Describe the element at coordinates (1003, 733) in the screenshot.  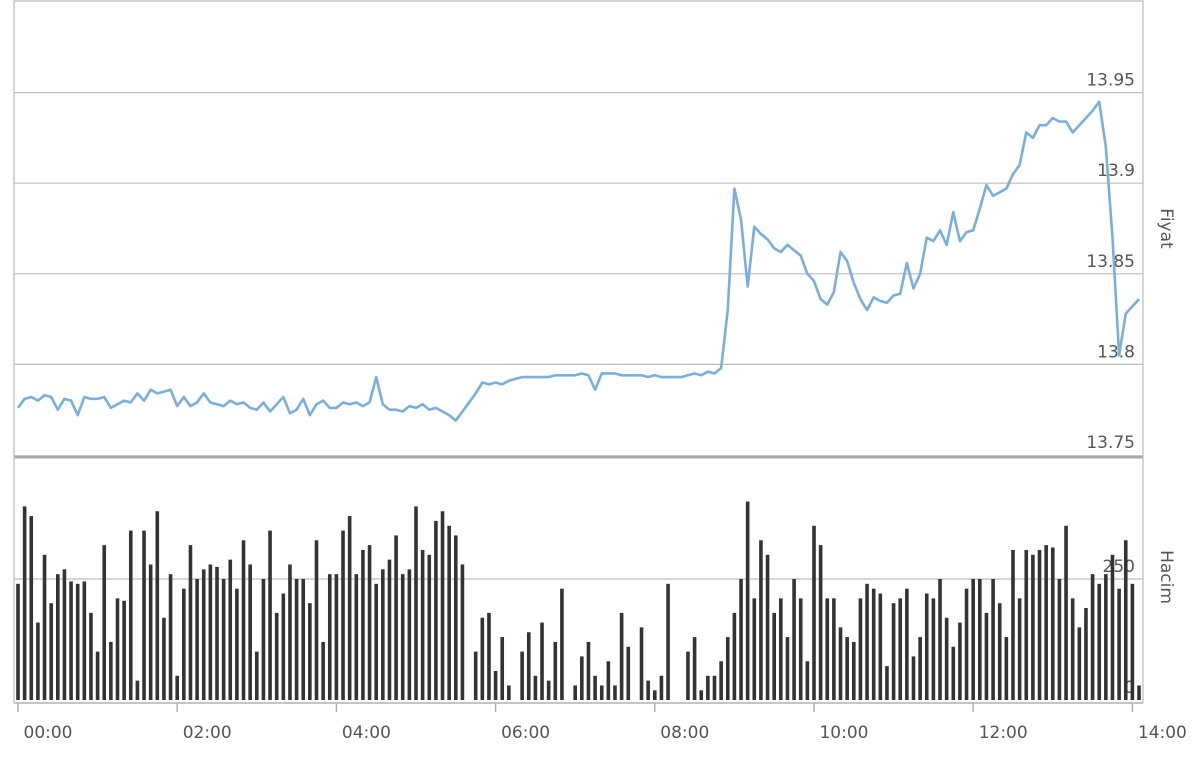
I see `x-tick-label: 12:00` at that location.